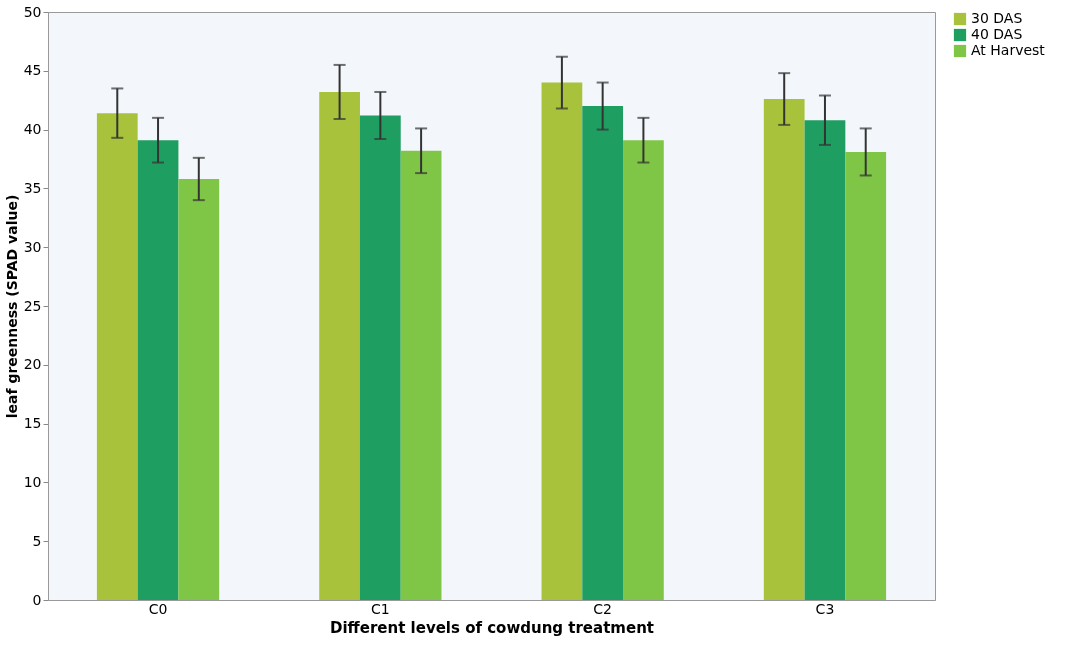  I want to click on y-tick-label: 50, so click(32, 11).